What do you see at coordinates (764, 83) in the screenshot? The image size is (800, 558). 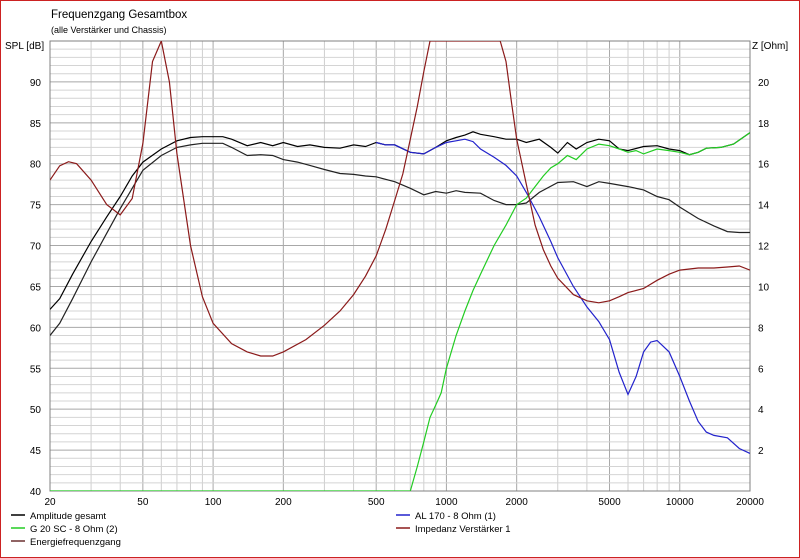 I see `y-right-tick-label: 20` at bounding box center [764, 83].